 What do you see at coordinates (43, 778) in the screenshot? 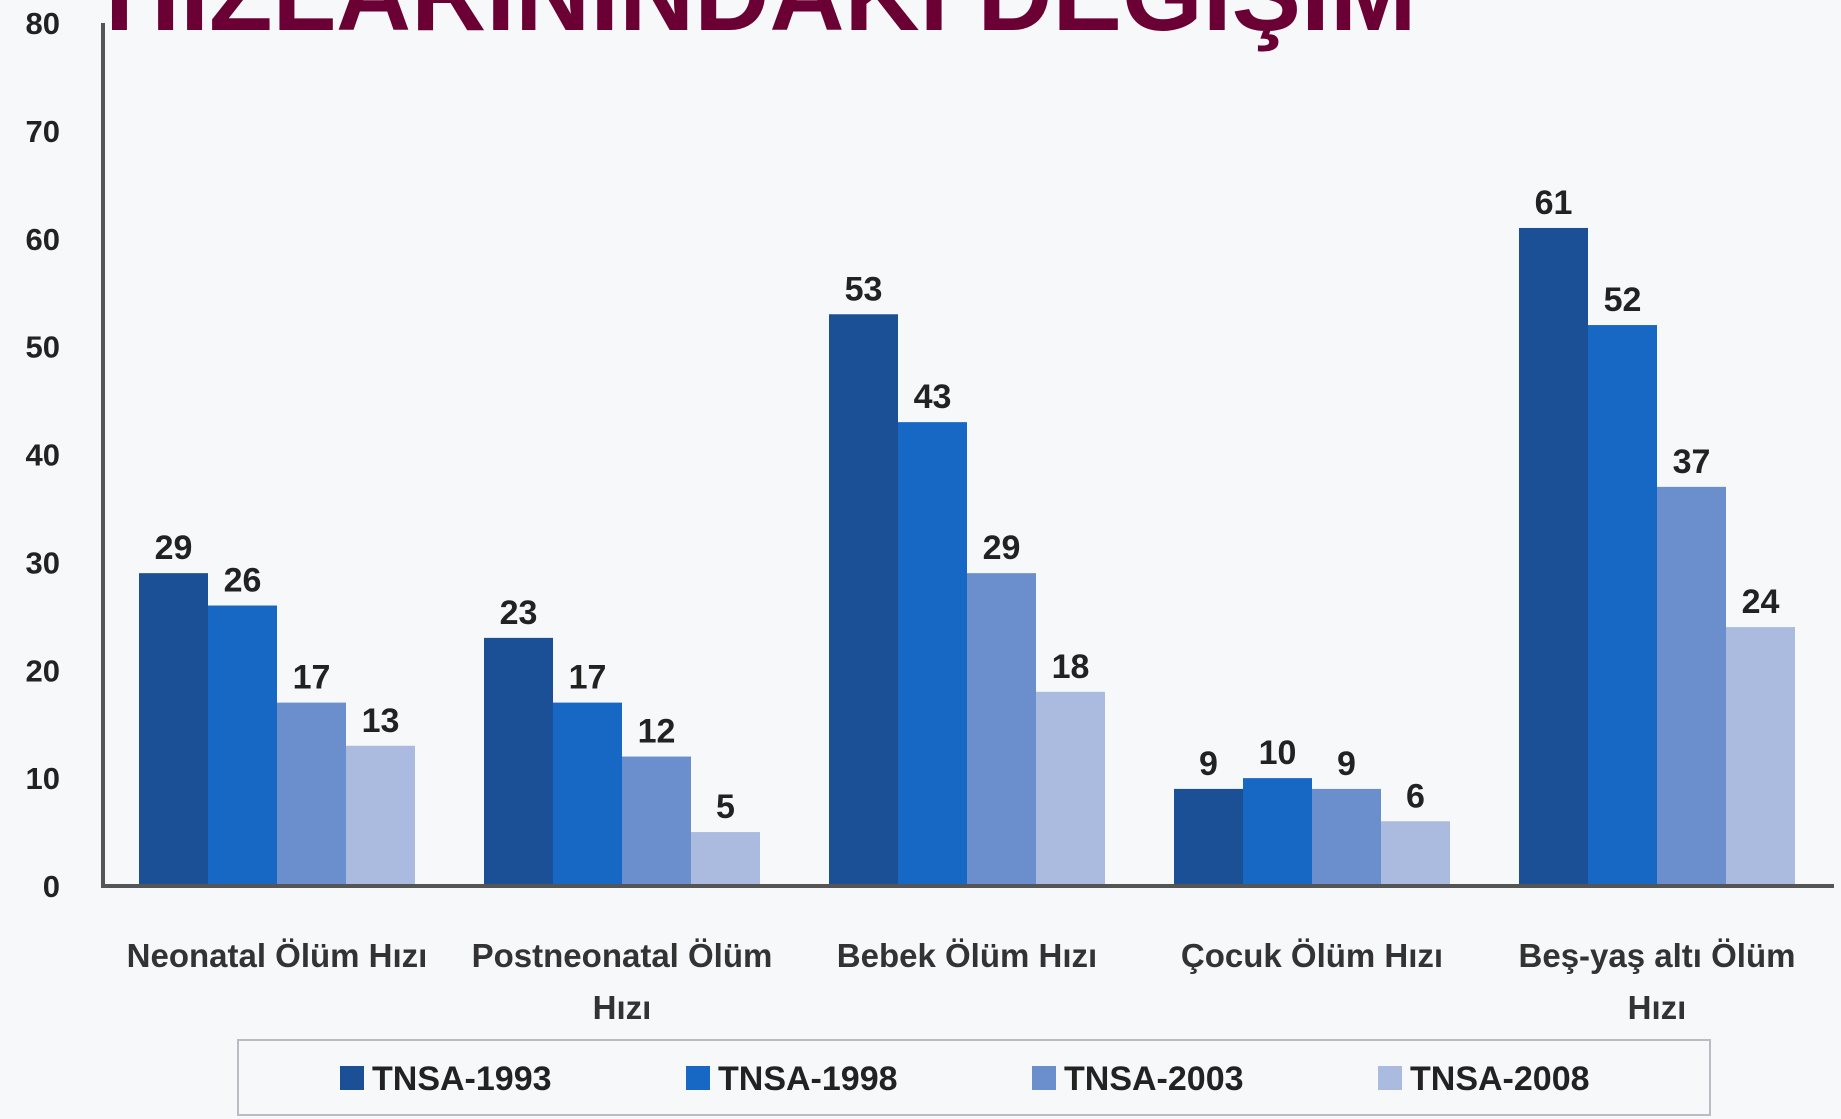
I see `y-tick-label: 10` at bounding box center [43, 778].